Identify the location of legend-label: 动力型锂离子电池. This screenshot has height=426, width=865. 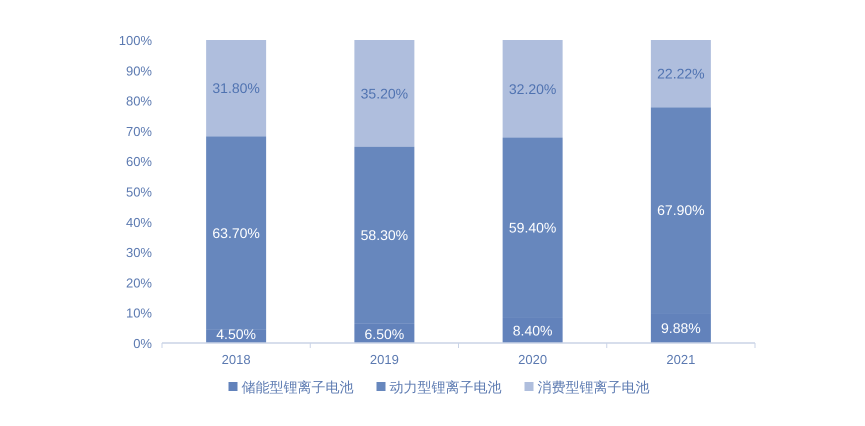
(446, 387).